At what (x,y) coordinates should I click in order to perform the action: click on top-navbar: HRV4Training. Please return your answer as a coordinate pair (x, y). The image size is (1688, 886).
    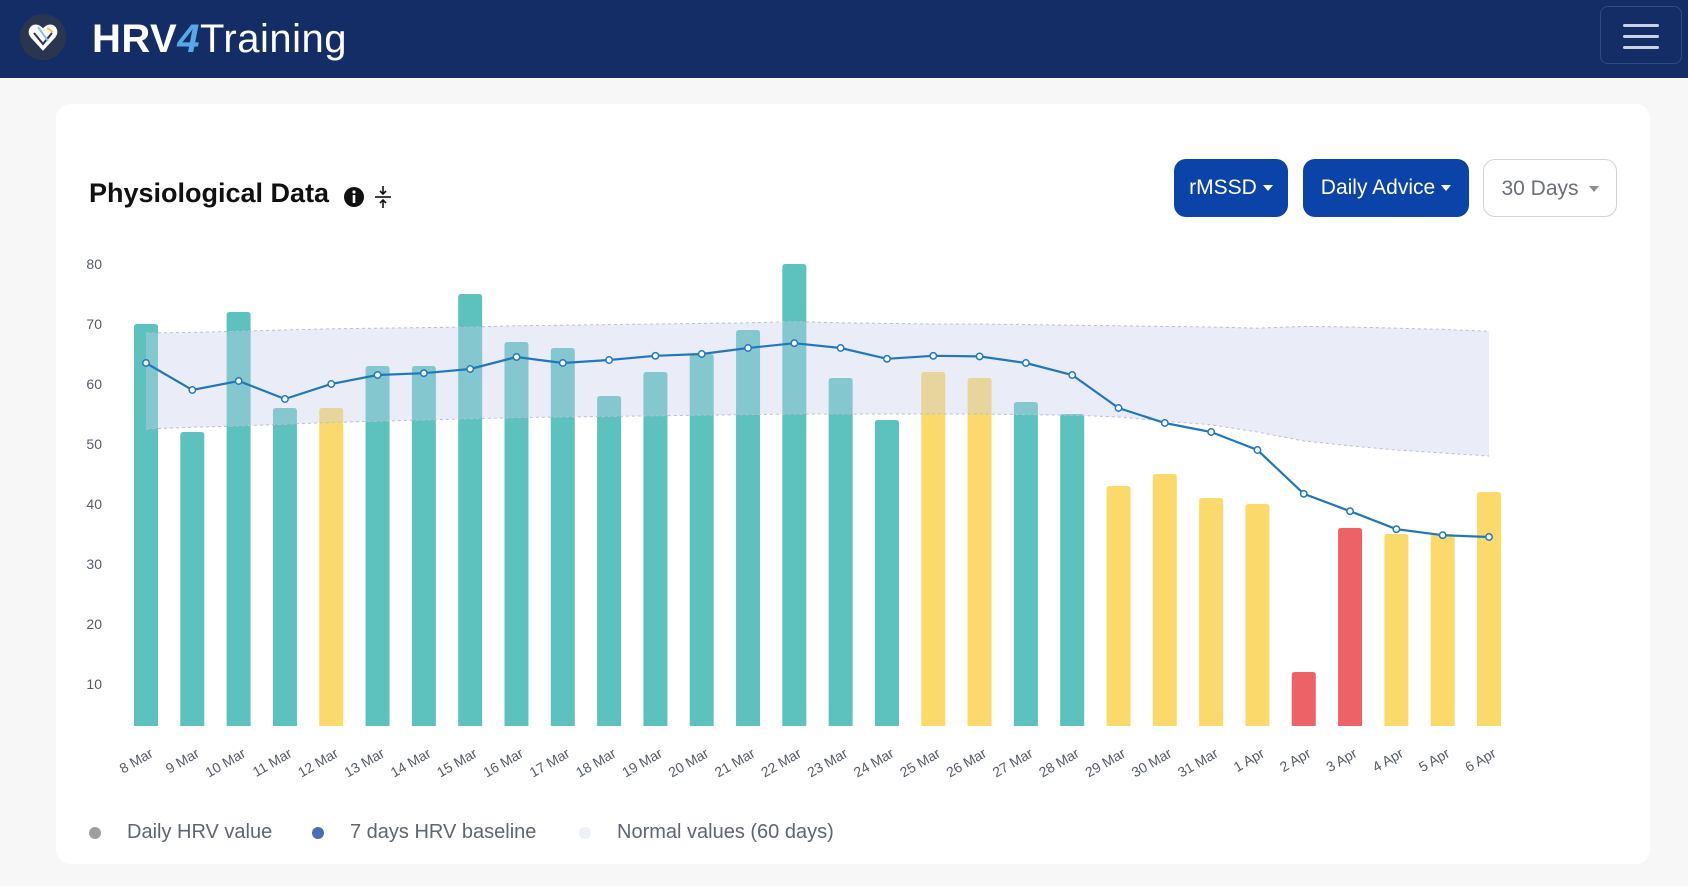
    Looking at the image, I should click on (844, 39).